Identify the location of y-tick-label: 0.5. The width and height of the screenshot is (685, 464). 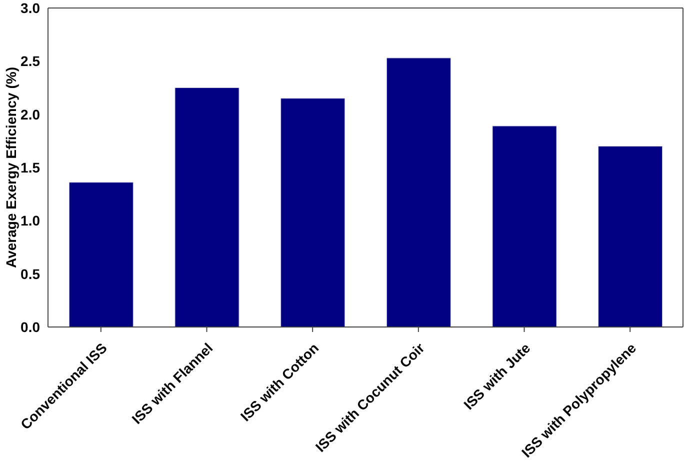
(30, 274).